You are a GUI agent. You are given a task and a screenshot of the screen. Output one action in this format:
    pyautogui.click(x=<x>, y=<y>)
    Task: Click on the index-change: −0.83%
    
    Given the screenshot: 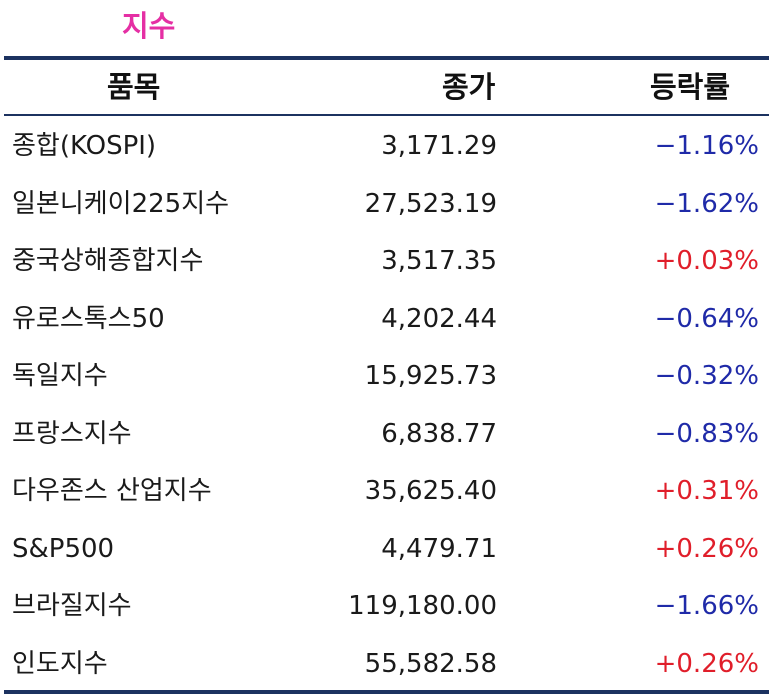 What is the action you would take?
    pyautogui.click(x=706, y=433)
    